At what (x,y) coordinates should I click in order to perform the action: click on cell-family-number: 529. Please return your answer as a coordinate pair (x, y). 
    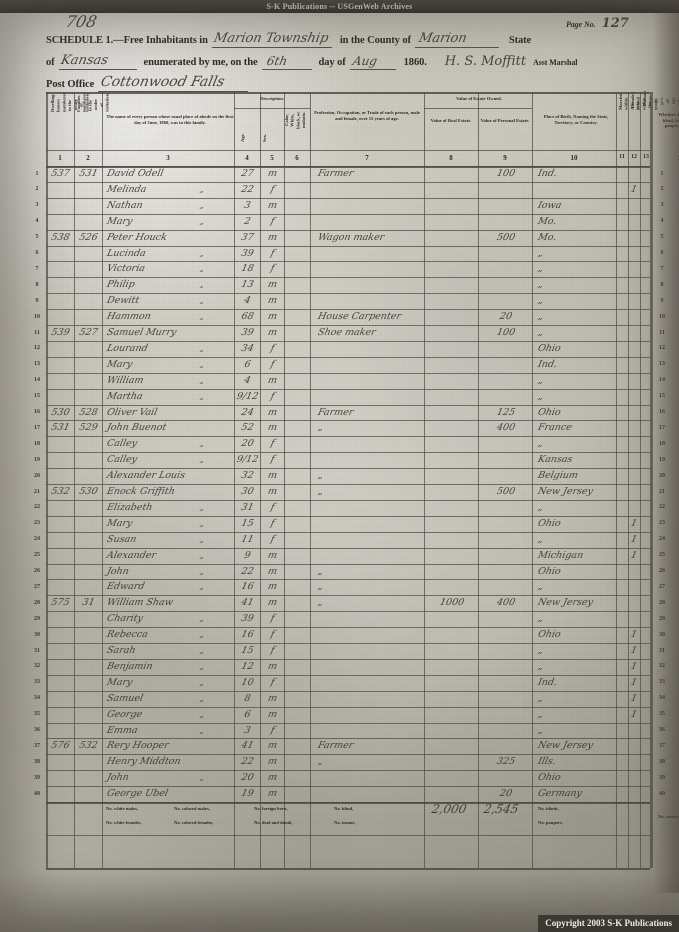
    Looking at the image, I should click on (88, 428).